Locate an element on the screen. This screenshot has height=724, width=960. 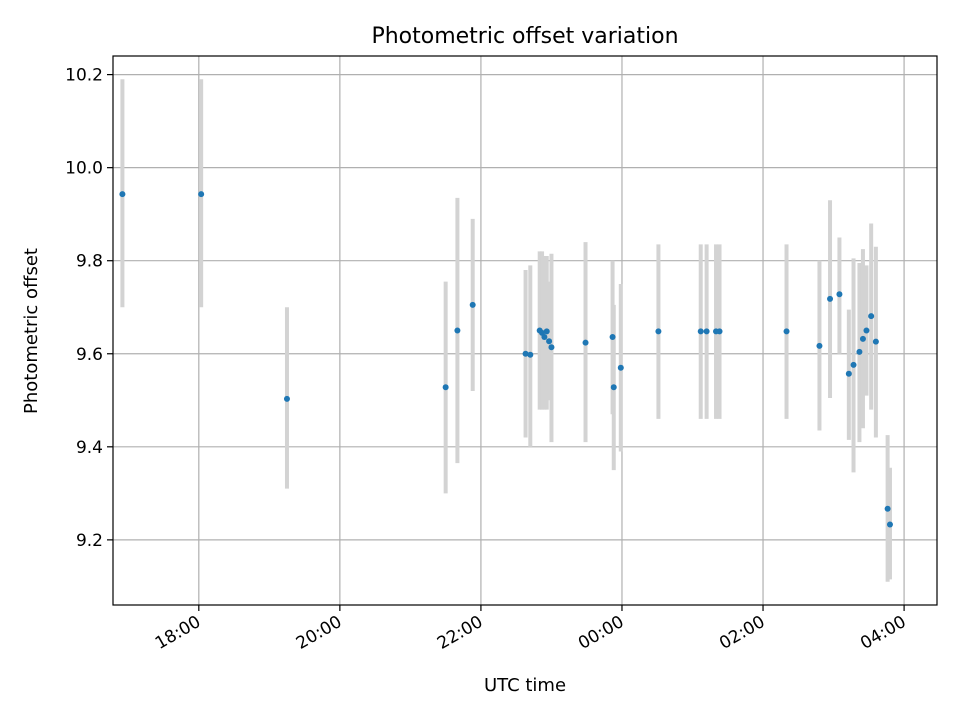
y-tick-label: 9.2 is located at coordinates (89, 541).